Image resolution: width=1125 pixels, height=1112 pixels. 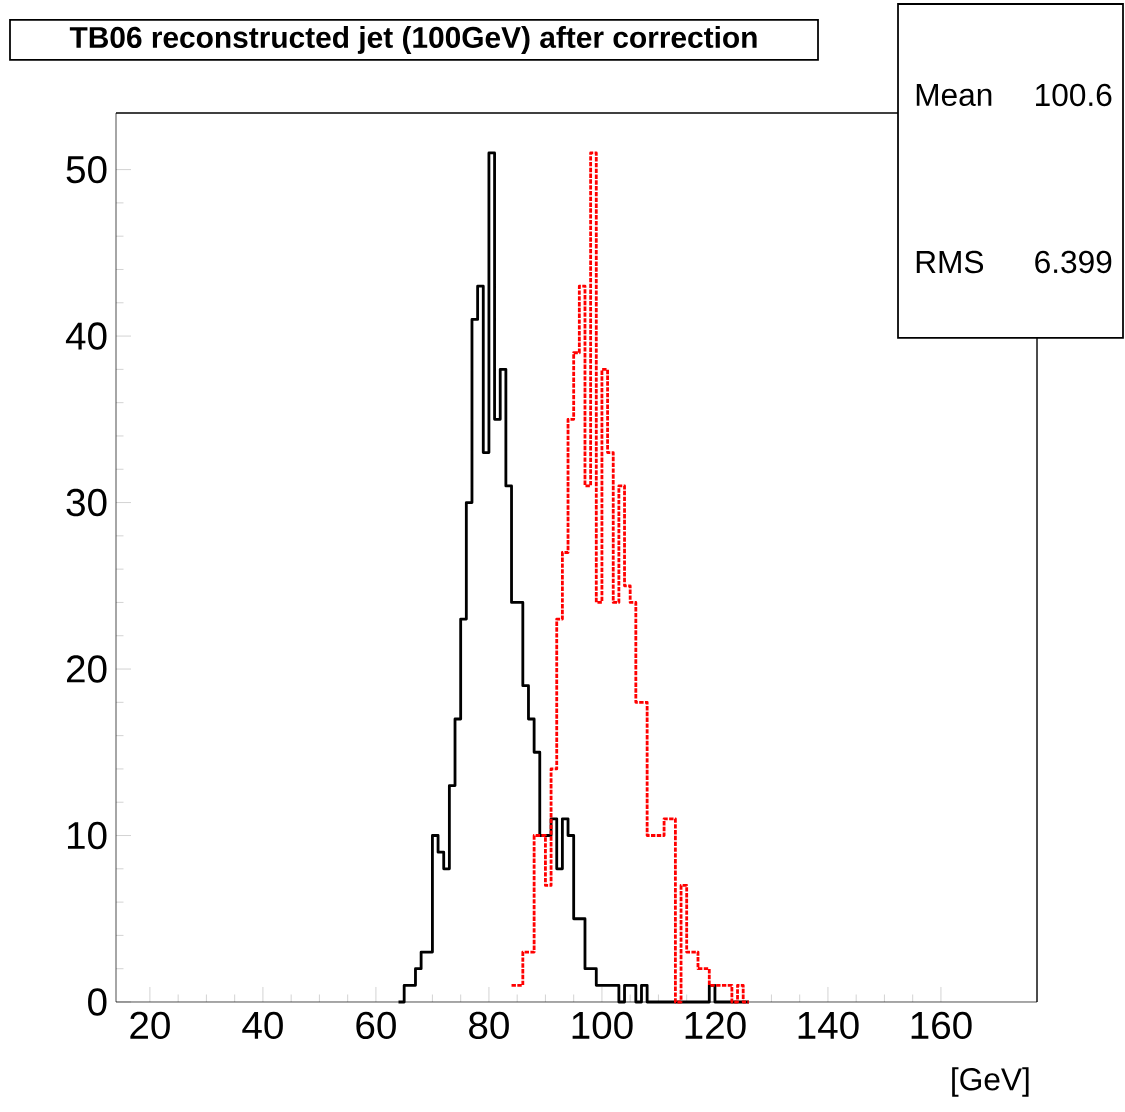 I want to click on x-tick-label: 80, so click(x=489, y=1025).